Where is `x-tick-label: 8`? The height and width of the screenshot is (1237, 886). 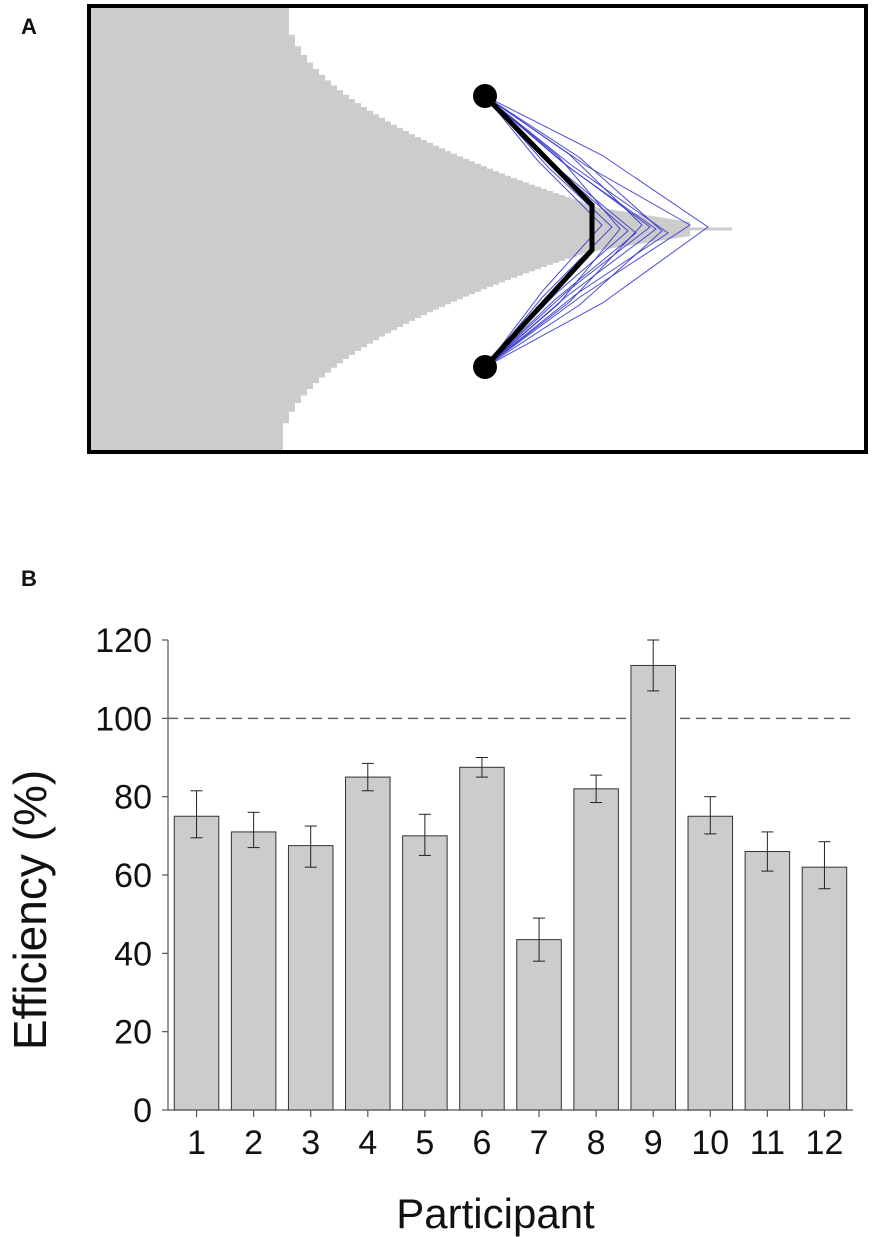 x-tick-label: 8 is located at coordinates (596, 1143).